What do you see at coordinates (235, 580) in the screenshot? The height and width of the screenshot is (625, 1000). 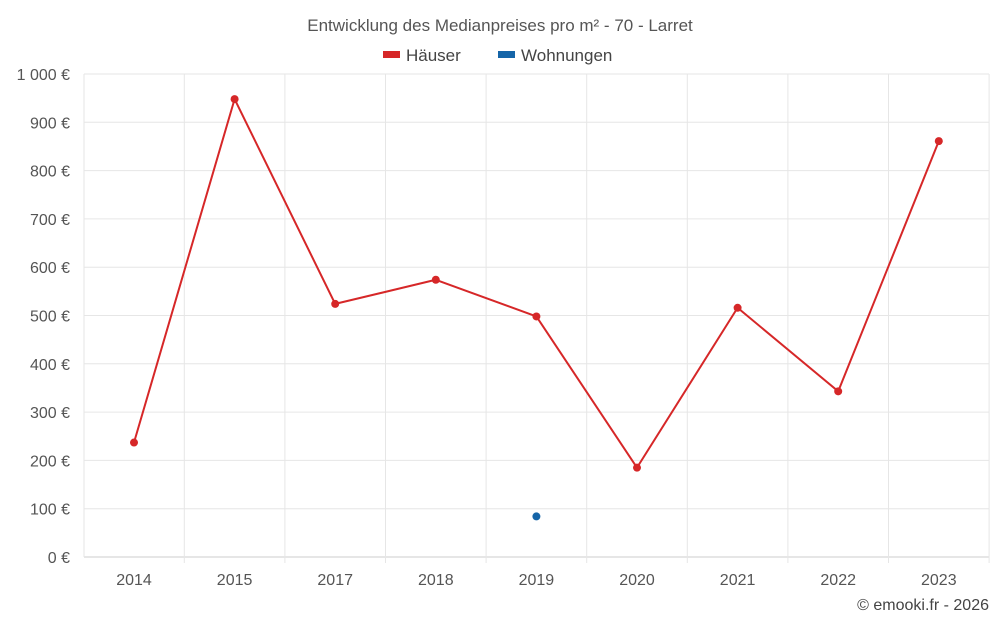 I see `x-tick-label: 2015` at bounding box center [235, 580].